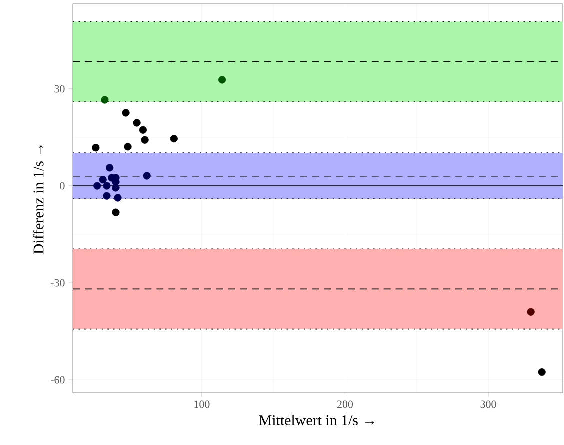  Describe the element at coordinates (58, 380) in the screenshot. I see `y-tick-label: -60` at that location.